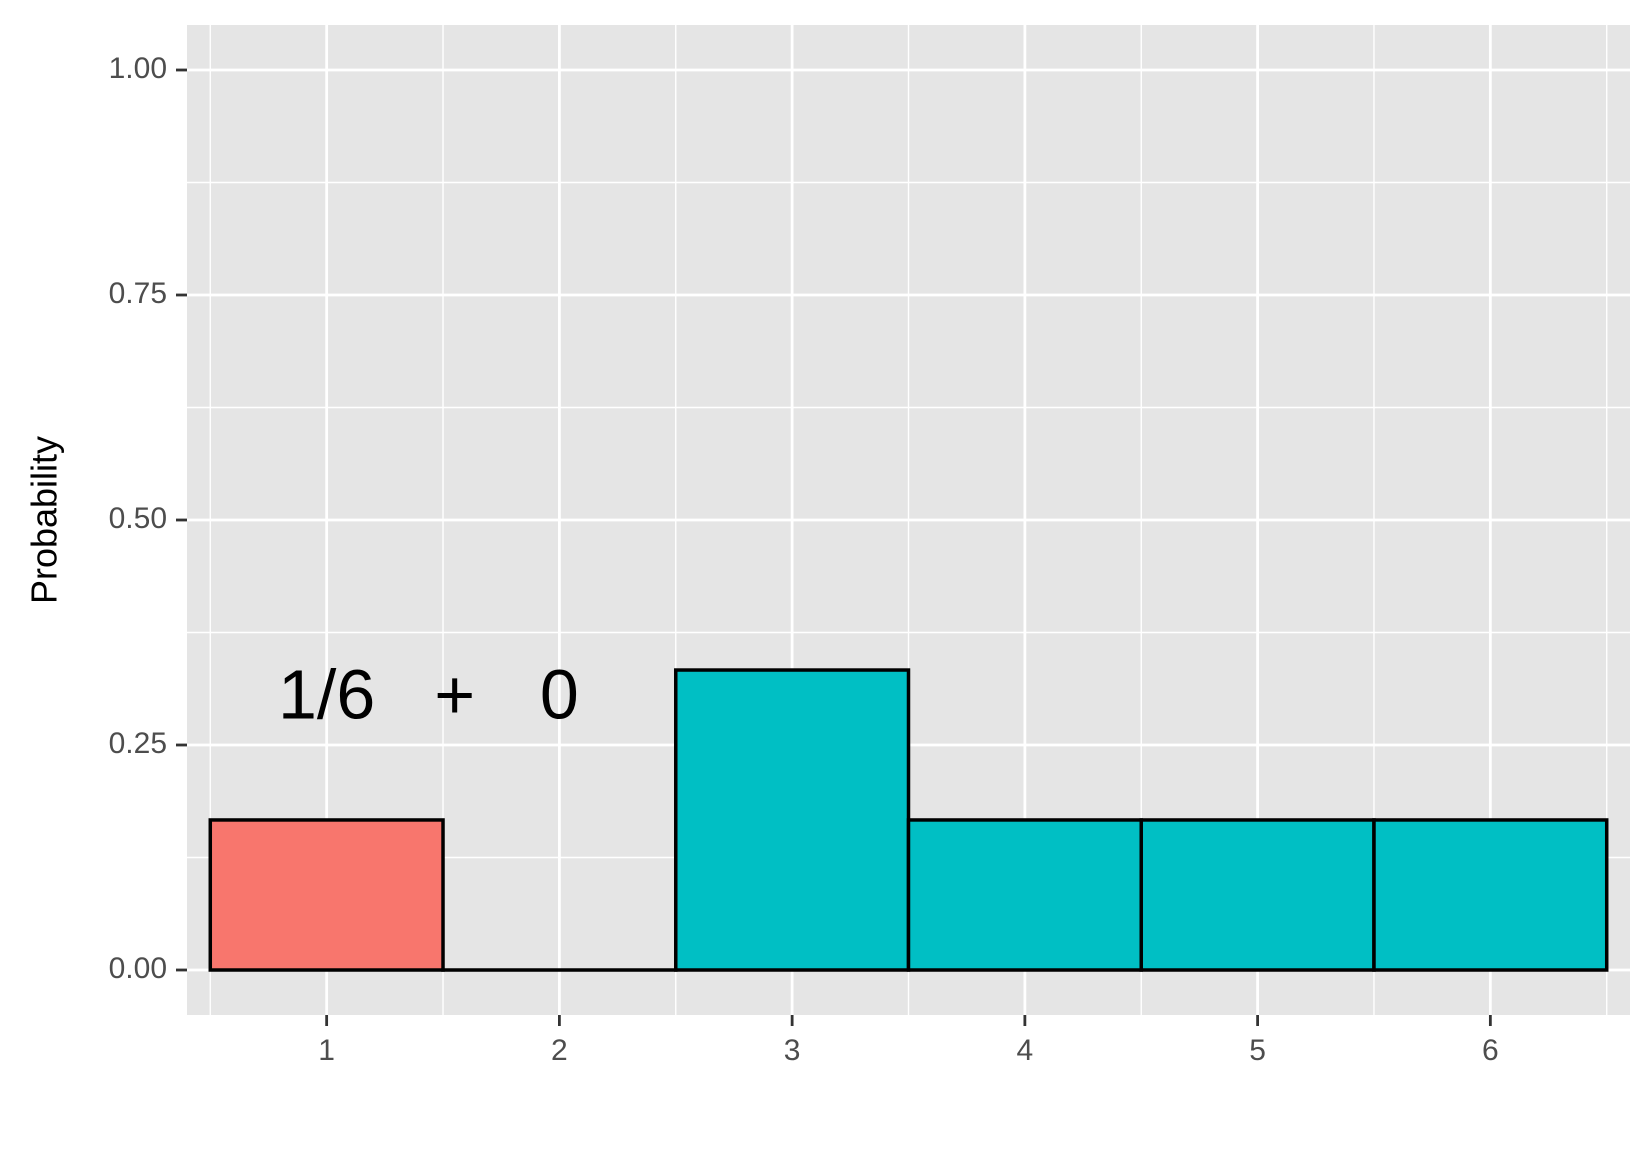 The width and height of the screenshot is (1650, 1155). Describe the element at coordinates (1025, 1050) in the screenshot. I see `x-tick-label: 4` at that location.